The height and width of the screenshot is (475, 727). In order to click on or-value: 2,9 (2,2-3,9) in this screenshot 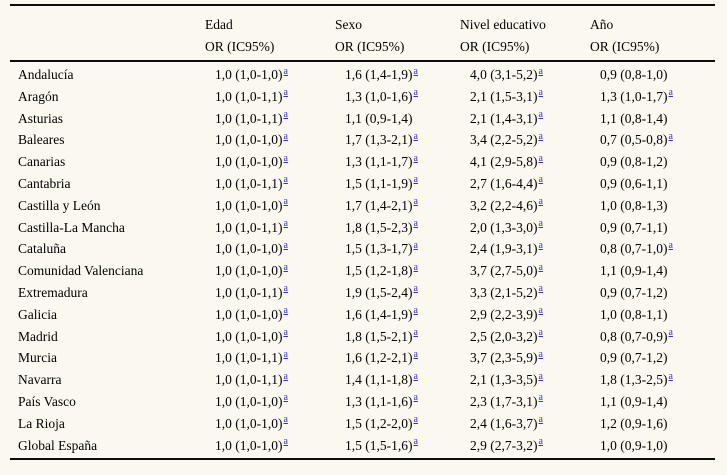, I will do `click(504, 314)`.